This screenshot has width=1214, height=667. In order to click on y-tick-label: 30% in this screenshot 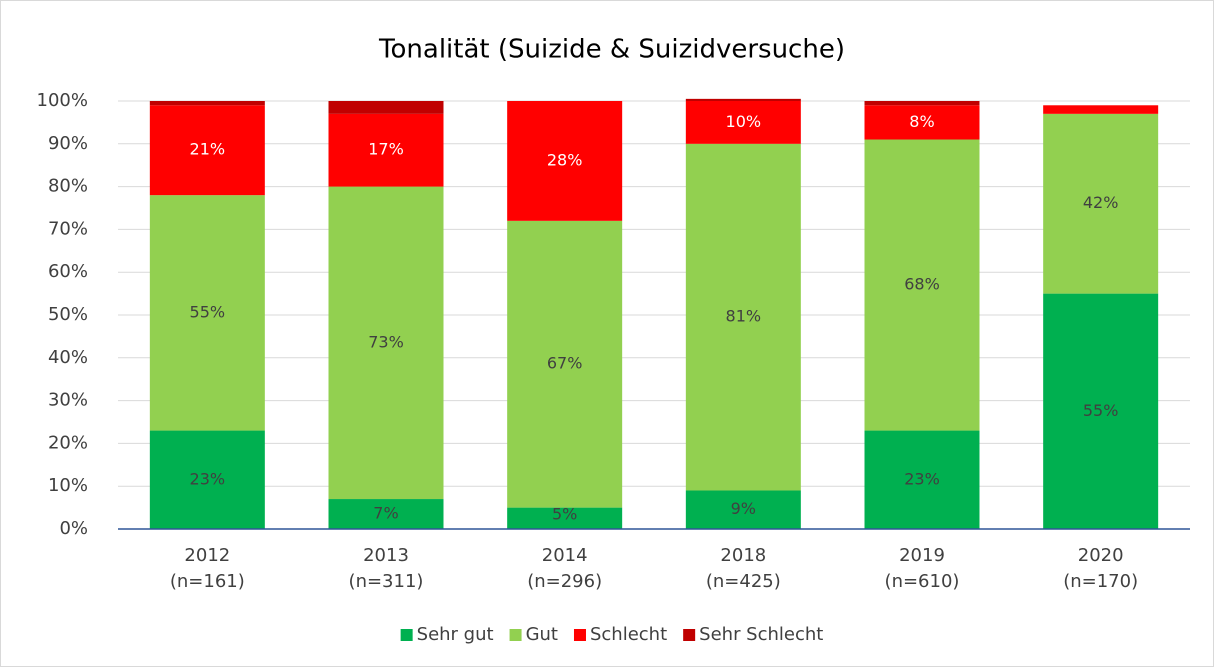, I will do `click(68, 400)`.